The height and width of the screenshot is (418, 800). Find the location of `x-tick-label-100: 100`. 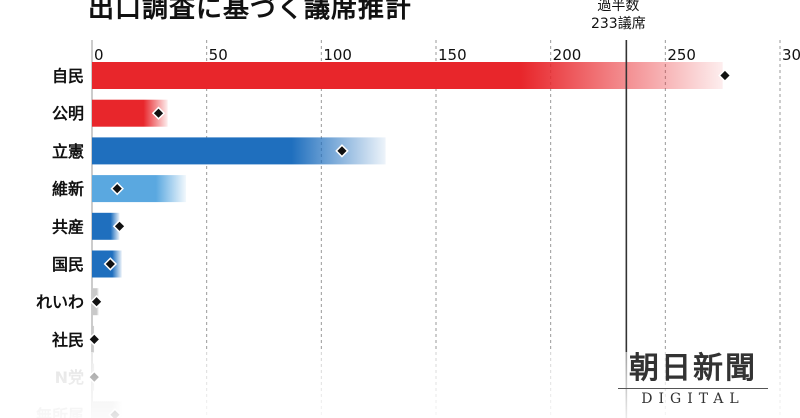

x-tick-label-100: 100 is located at coordinates (337, 55).